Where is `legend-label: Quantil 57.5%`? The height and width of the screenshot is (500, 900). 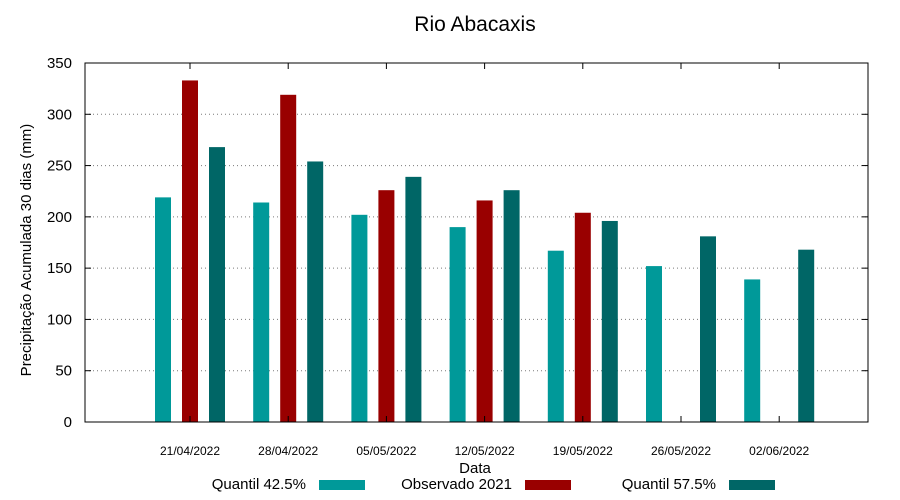
legend-label: Quantil 57.5% is located at coordinates (669, 484).